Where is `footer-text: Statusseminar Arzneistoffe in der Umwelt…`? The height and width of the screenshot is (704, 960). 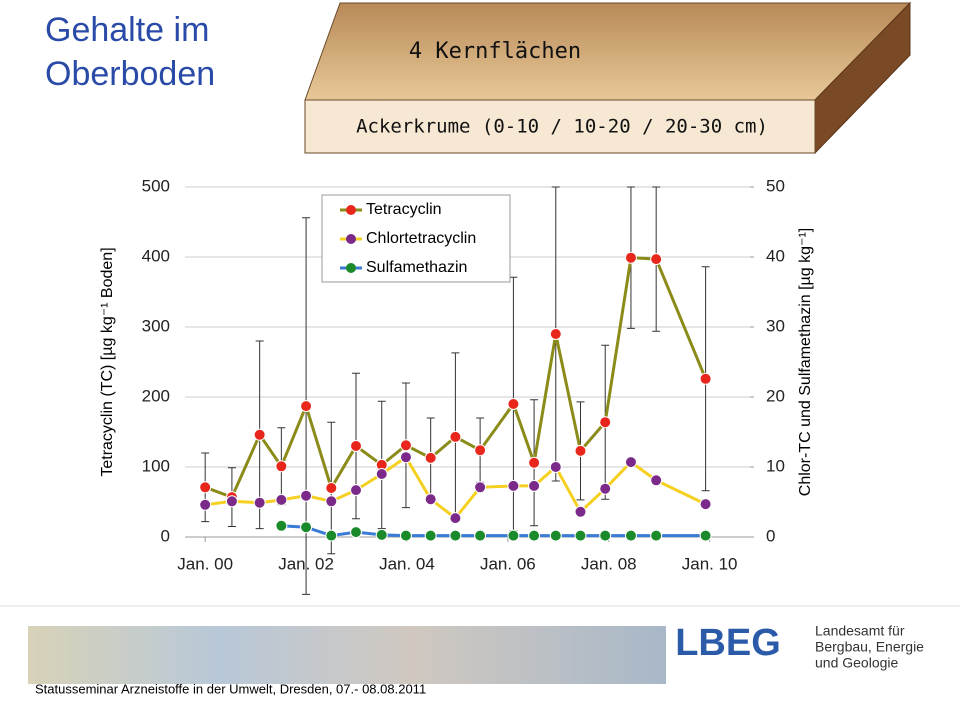
footer-text: Statusseminar Arzneistoffe in der Umwelt… is located at coordinates (230, 688).